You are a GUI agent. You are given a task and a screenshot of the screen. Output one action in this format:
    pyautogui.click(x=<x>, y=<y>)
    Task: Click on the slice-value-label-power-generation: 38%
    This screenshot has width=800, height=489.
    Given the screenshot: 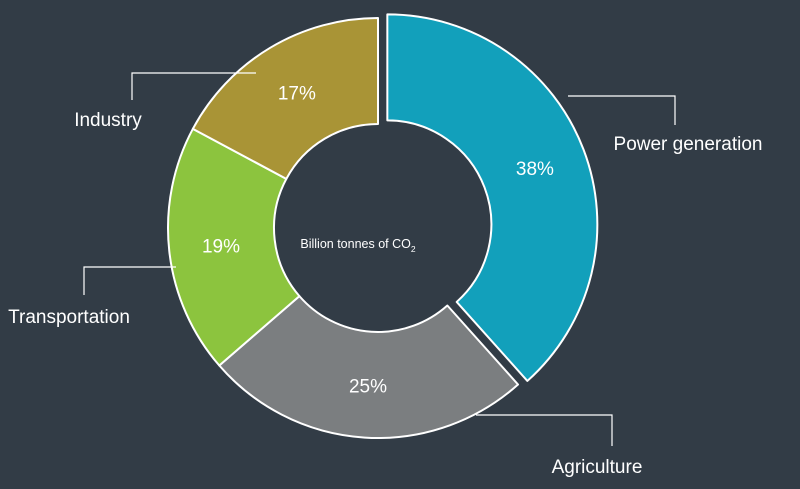 What is the action you would take?
    pyautogui.click(x=535, y=169)
    